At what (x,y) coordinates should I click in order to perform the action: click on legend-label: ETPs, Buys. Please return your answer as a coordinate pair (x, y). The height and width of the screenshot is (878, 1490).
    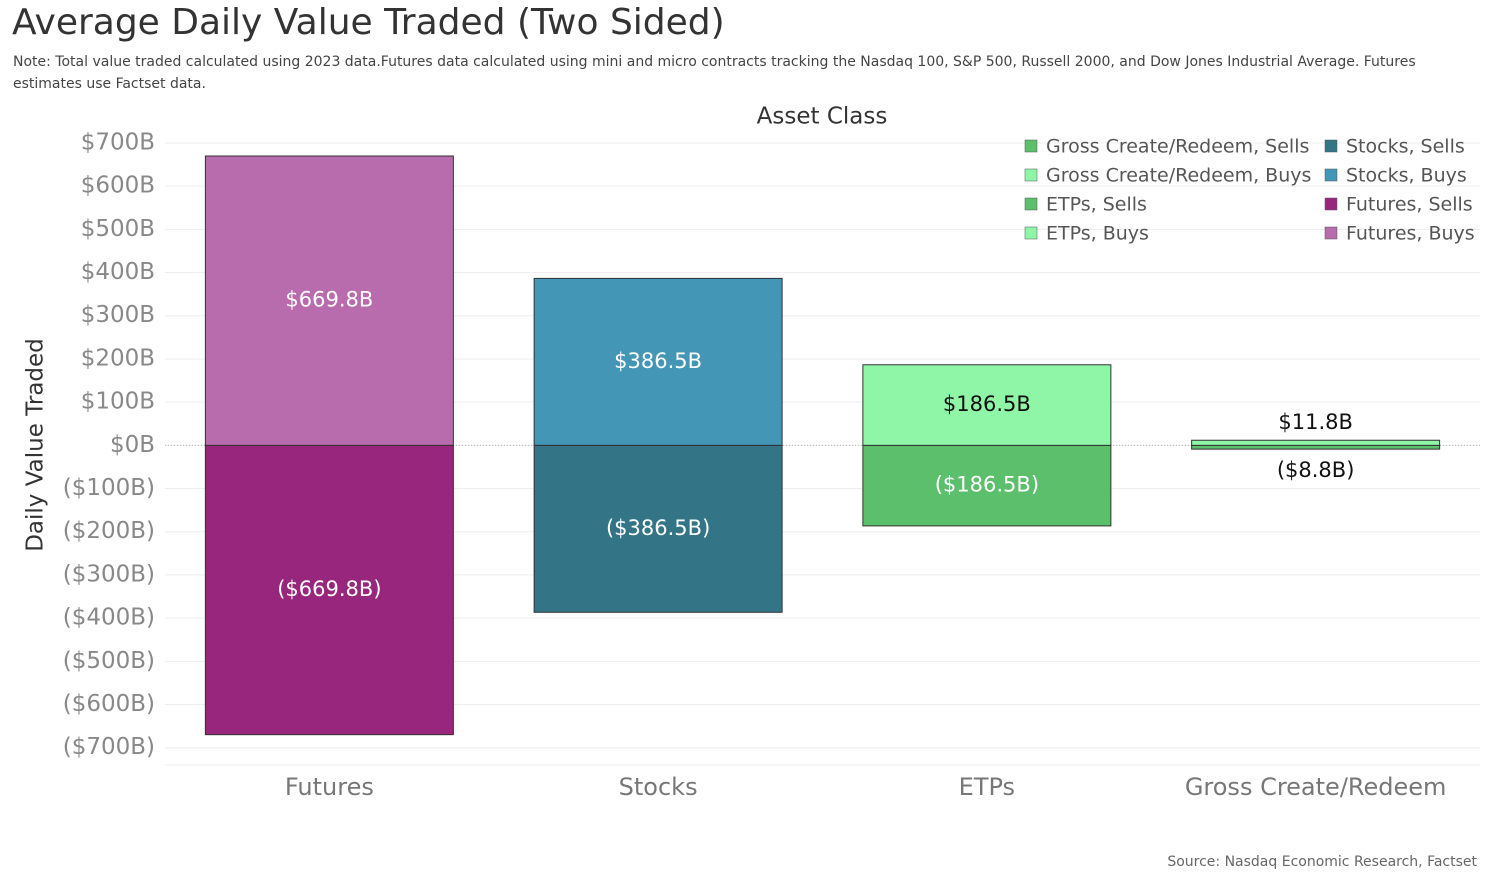
    Looking at the image, I should click on (1097, 234).